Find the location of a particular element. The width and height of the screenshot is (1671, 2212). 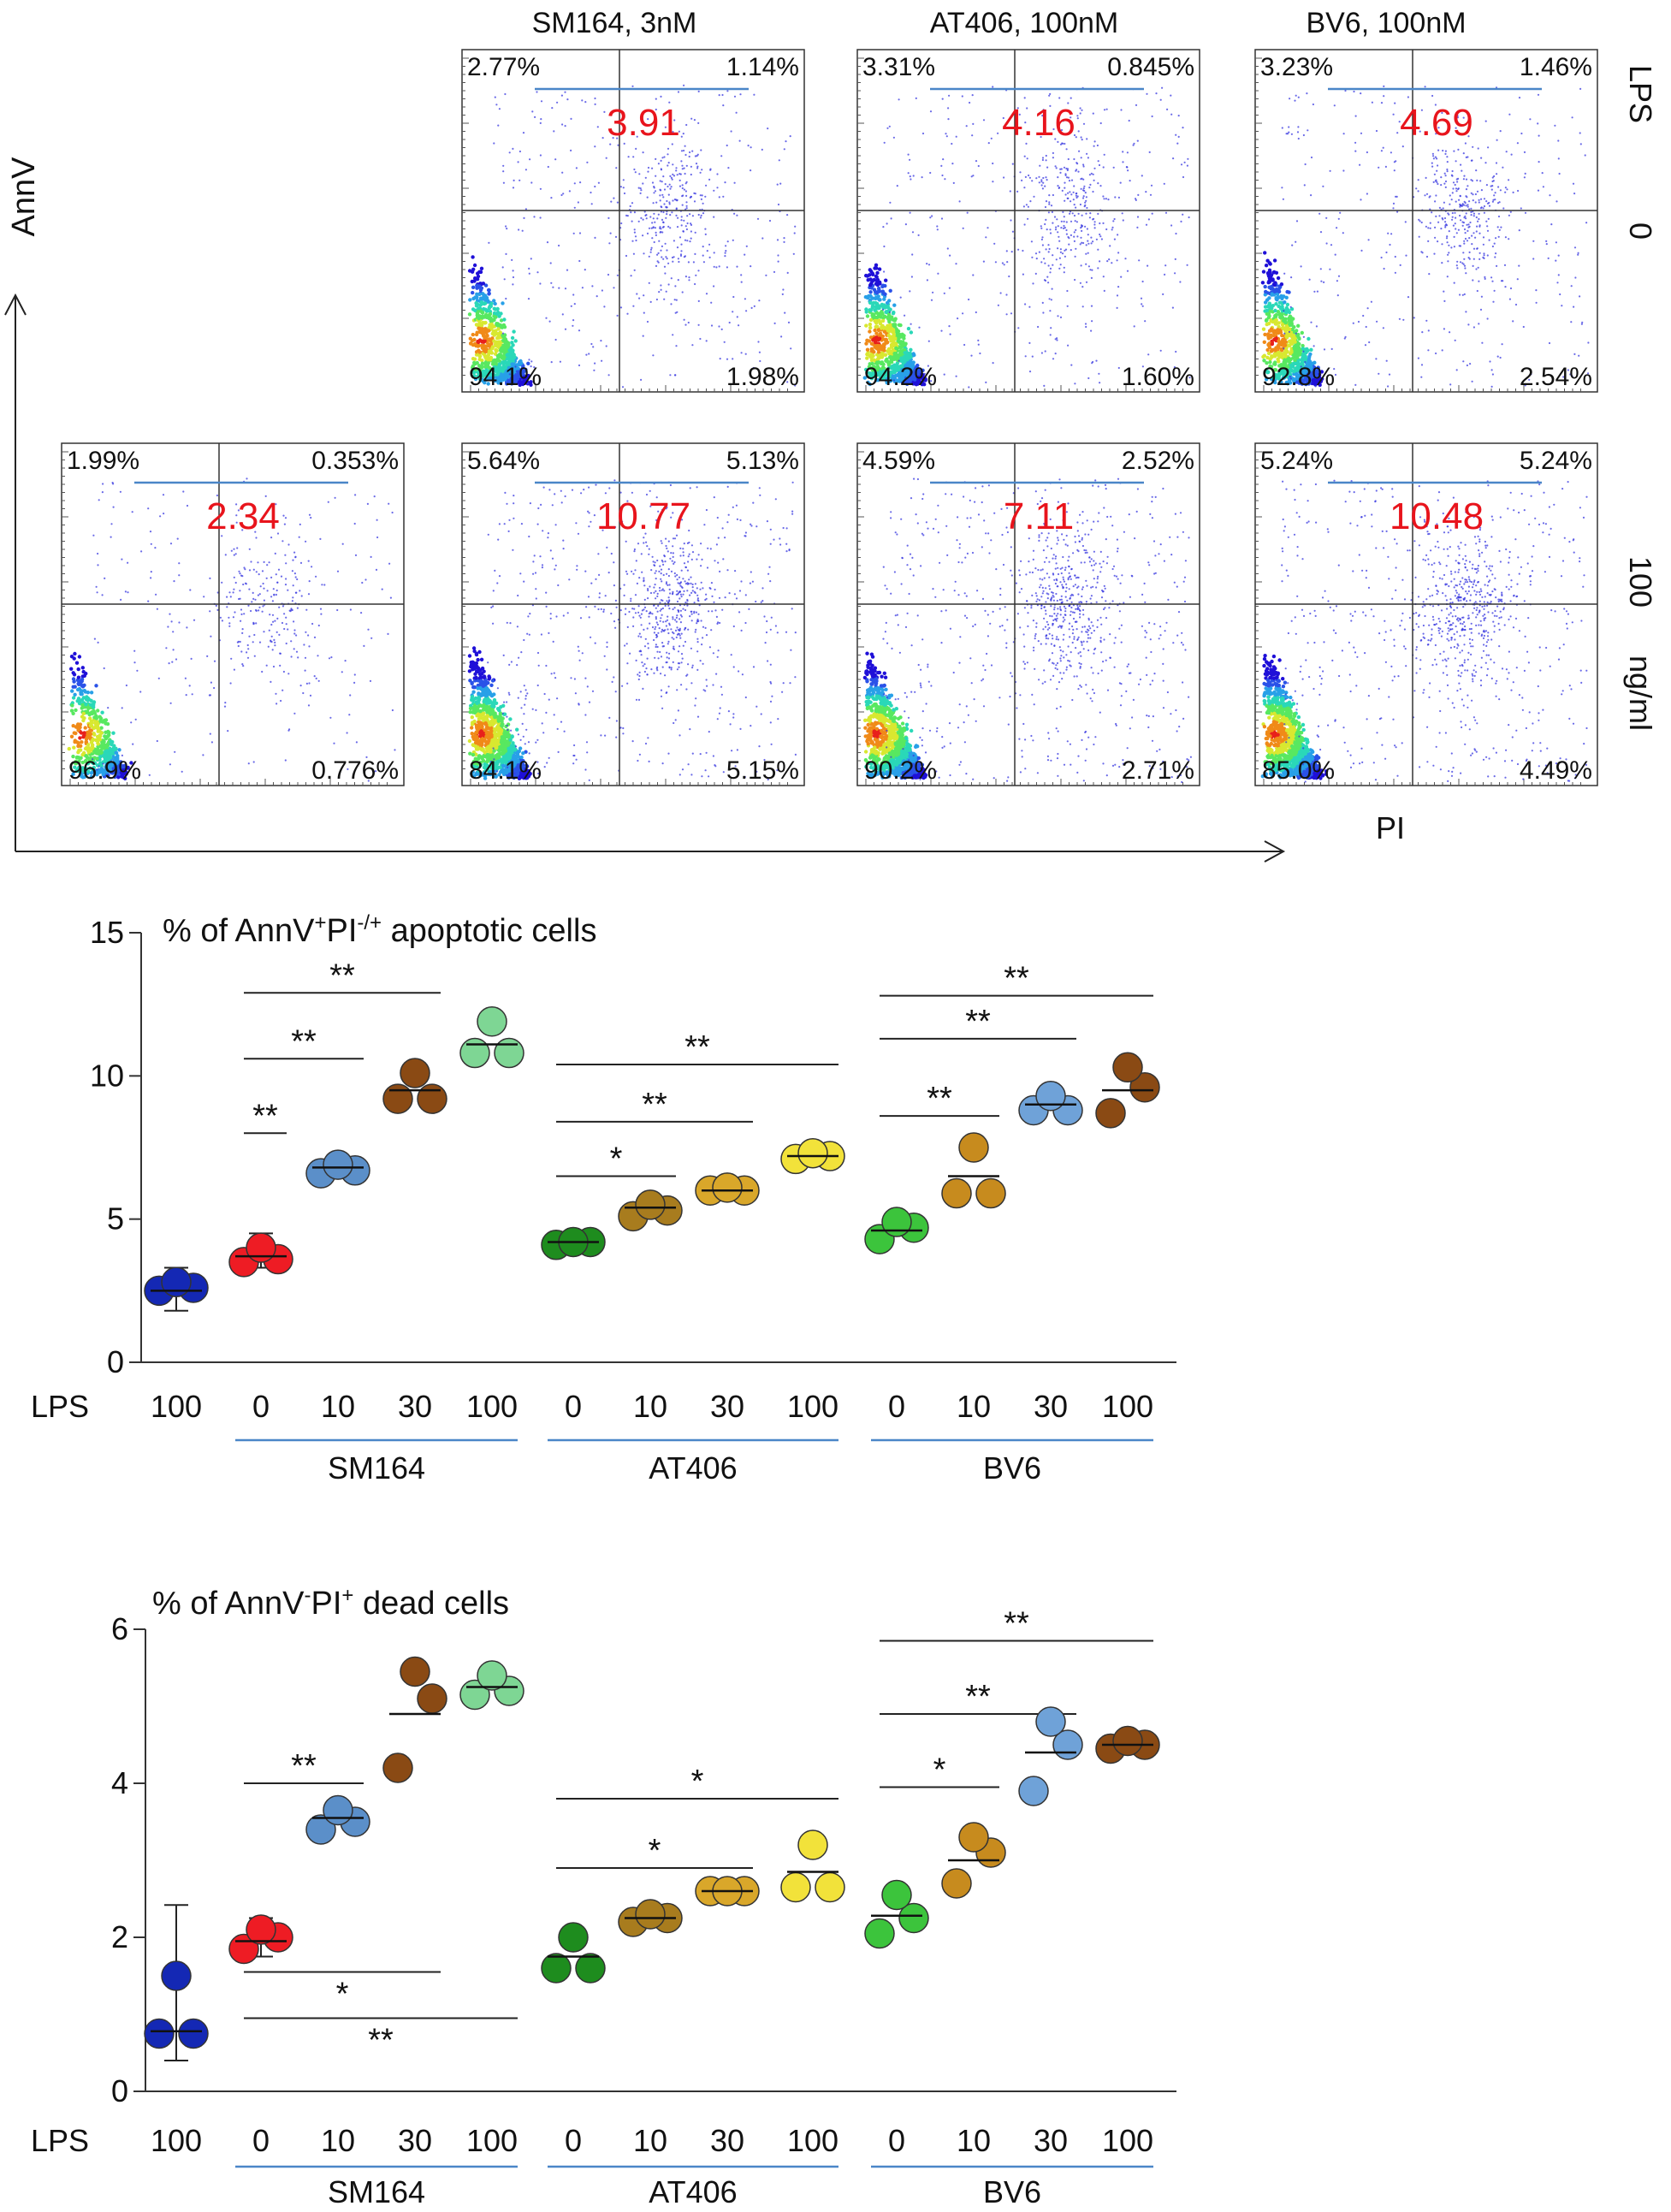

y-axis-label: AnnV is located at coordinates (24, 197).